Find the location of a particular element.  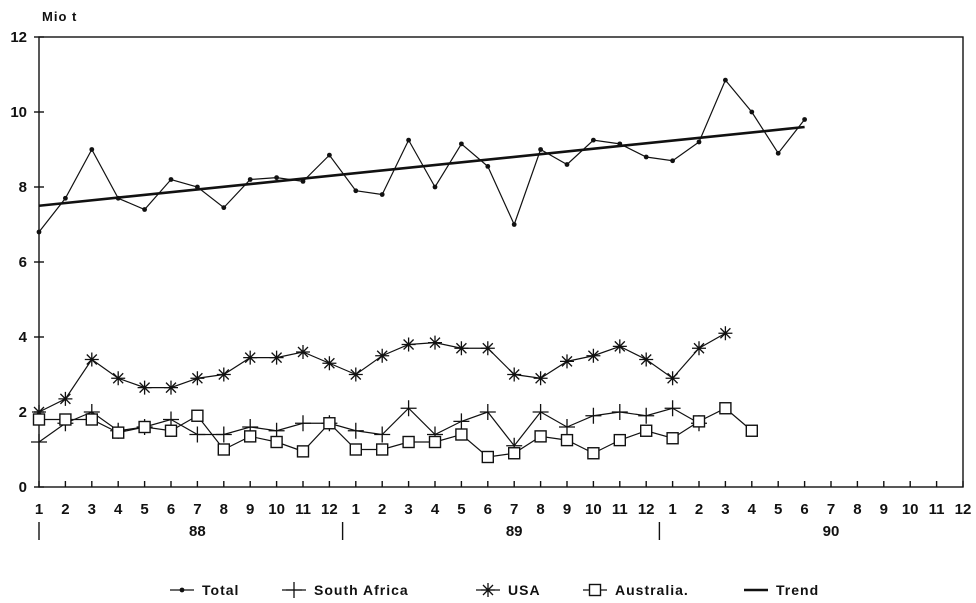

series-australia is located at coordinates (395, 433).